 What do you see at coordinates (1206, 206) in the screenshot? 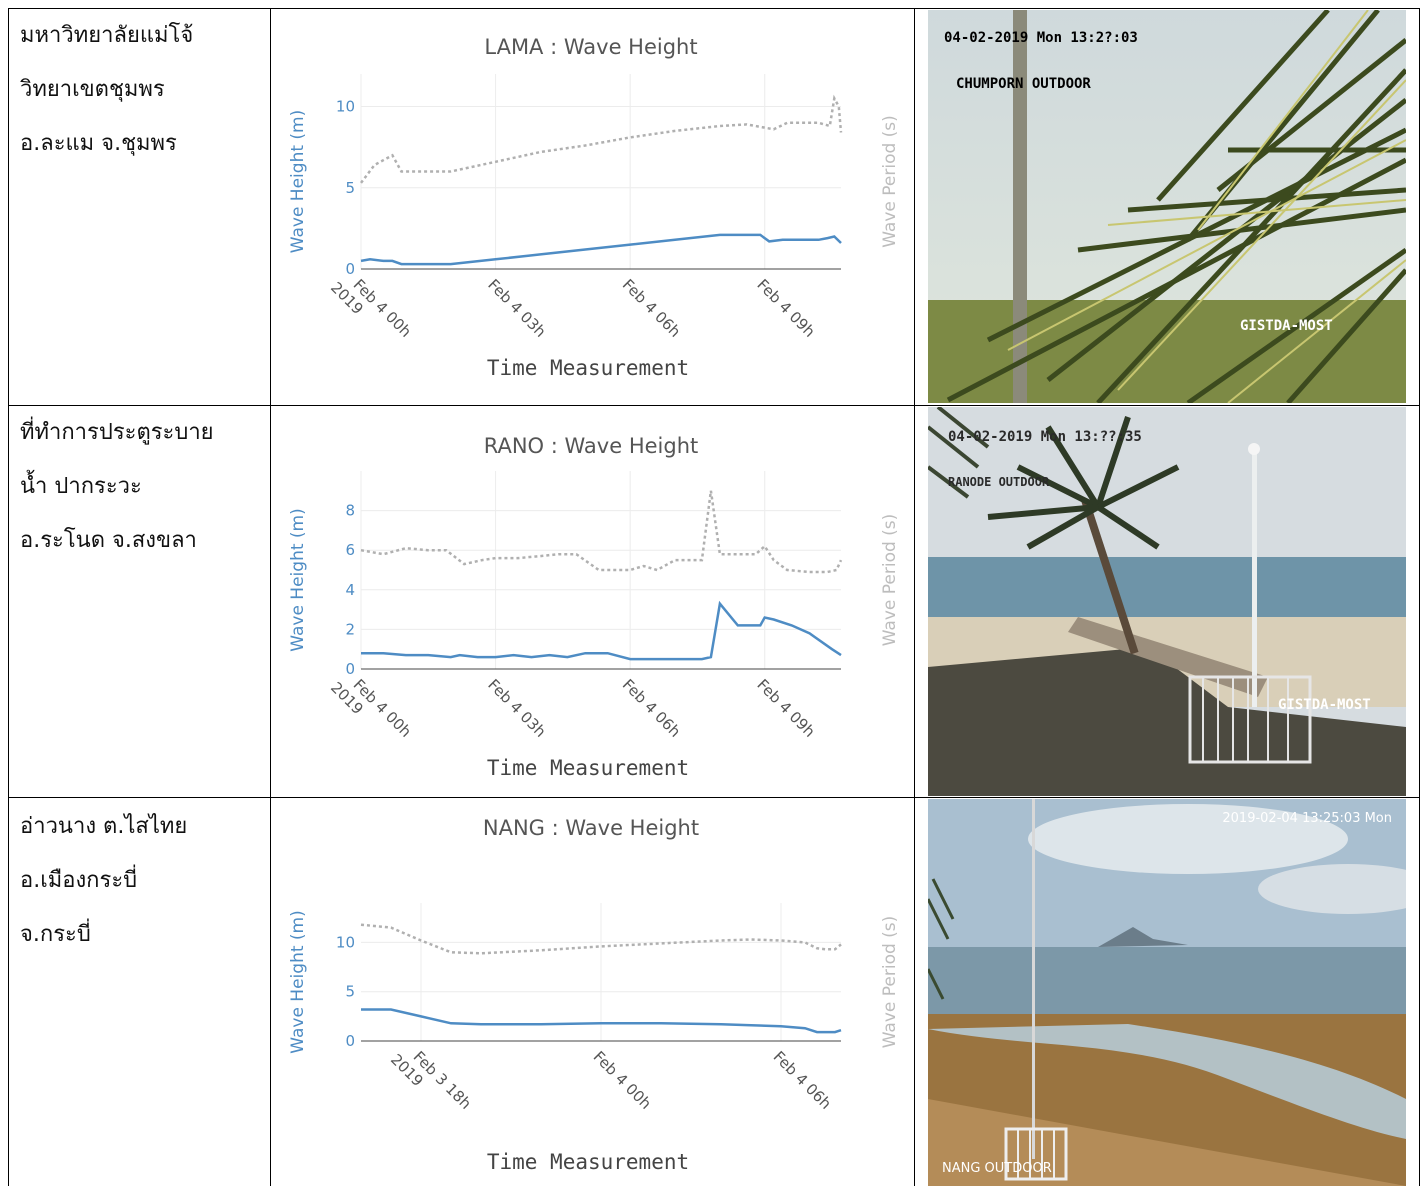
I see `palm-highlights` at bounding box center [1206, 206].